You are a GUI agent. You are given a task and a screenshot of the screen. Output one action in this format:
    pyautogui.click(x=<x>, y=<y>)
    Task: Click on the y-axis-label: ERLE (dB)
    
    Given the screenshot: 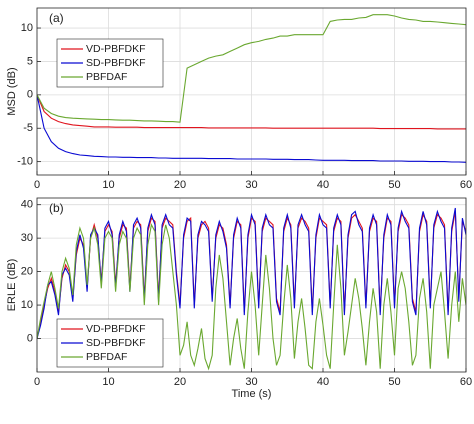 What is the action you would take?
    pyautogui.click(x=12, y=285)
    